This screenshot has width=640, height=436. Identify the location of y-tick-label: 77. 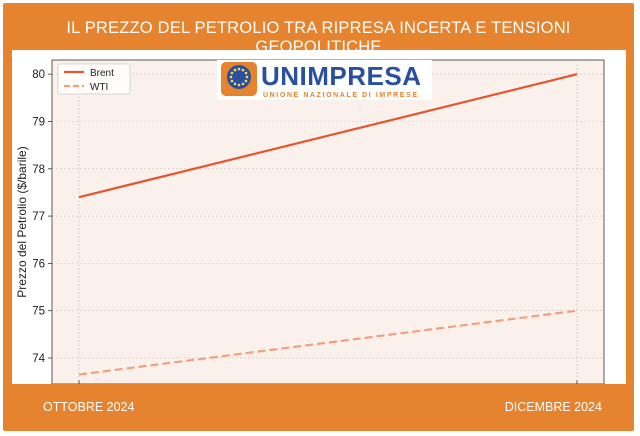
(38, 217).